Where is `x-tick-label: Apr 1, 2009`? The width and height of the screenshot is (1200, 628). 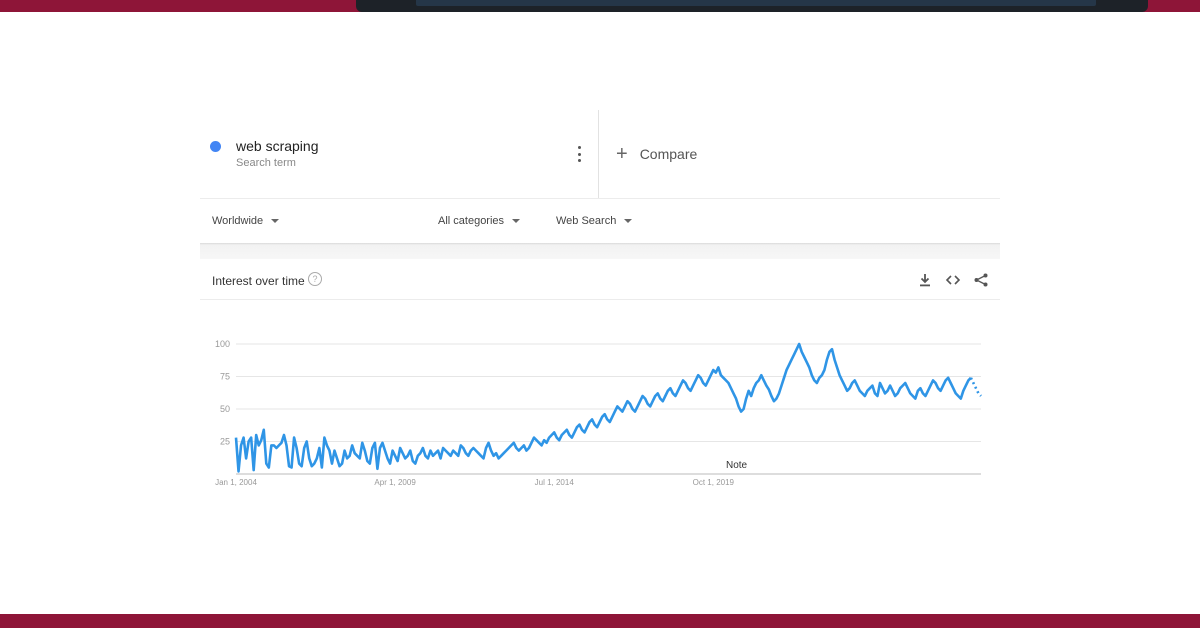
x-tick-label: Apr 1, 2009 is located at coordinates (395, 482).